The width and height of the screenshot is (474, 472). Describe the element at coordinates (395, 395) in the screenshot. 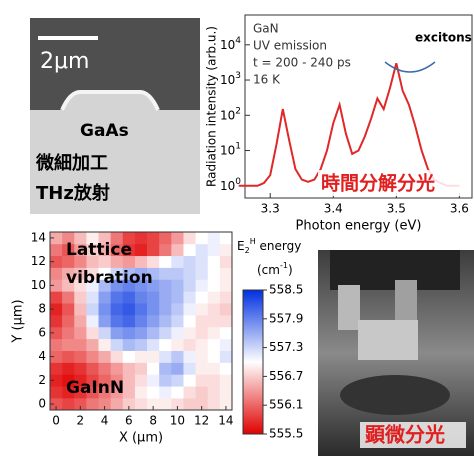

I see `stage-base` at that location.